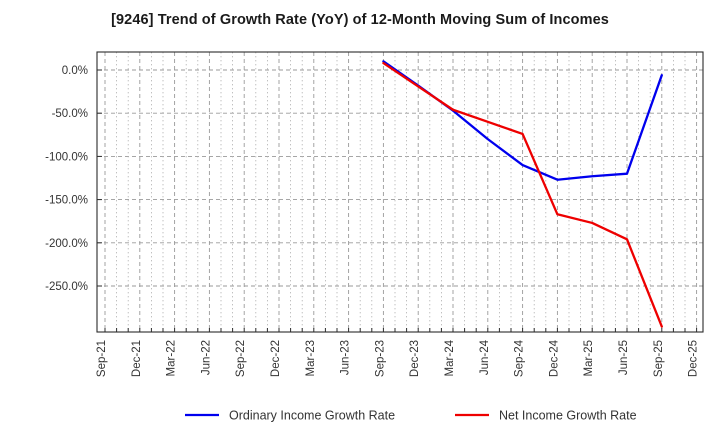 The image size is (720, 440). What do you see at coordinates (624, 357) in the screenshot?
I see `x-axis-tick-label: Jun-25` at bounding box center [624, 357].